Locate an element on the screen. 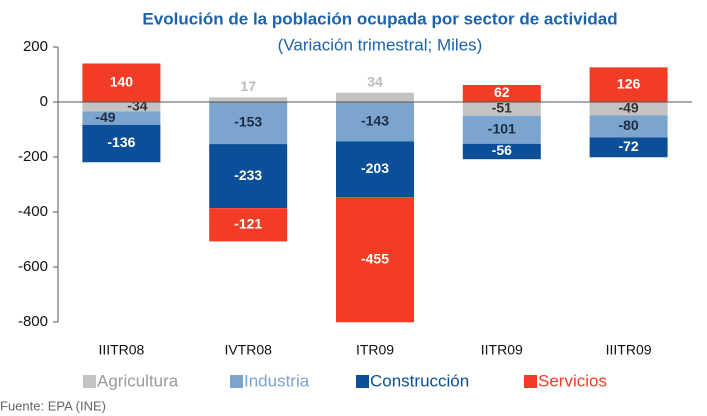  data-label: -80 is located at coordinates (628, 125).